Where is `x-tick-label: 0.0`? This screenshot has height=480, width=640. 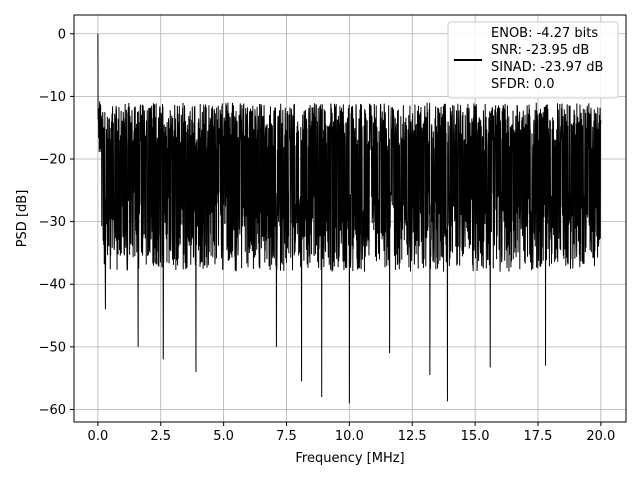
x-tick-label: 0.0 is located at coordinates (98, 436).